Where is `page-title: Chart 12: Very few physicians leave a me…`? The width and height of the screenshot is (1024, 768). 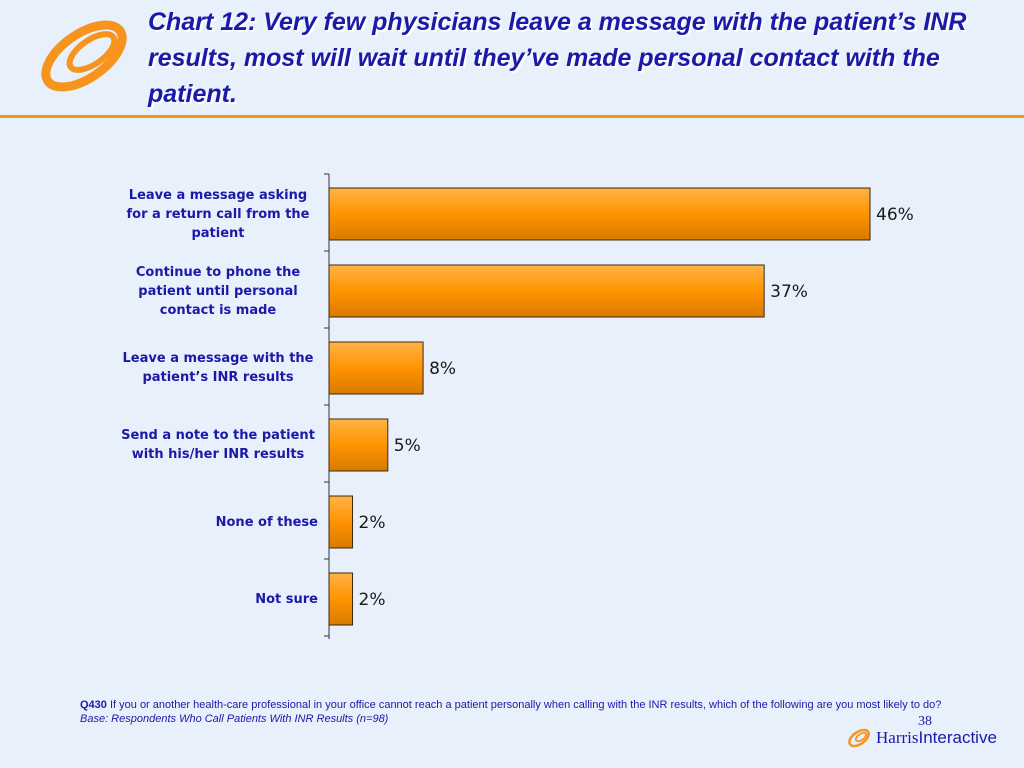 page-title: Chart 12: Very few physicians leave a me… is located at coordinates (557, 58).